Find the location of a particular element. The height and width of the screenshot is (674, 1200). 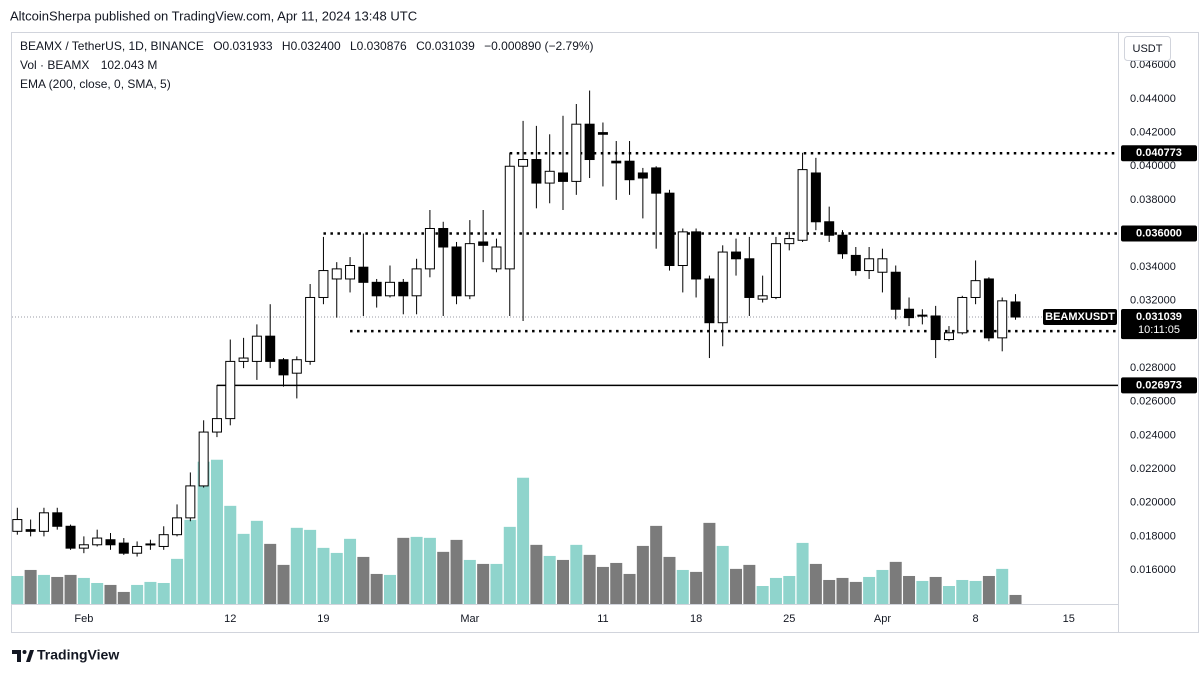

x-tick-label: Apr is located at coordinates (882, 619).